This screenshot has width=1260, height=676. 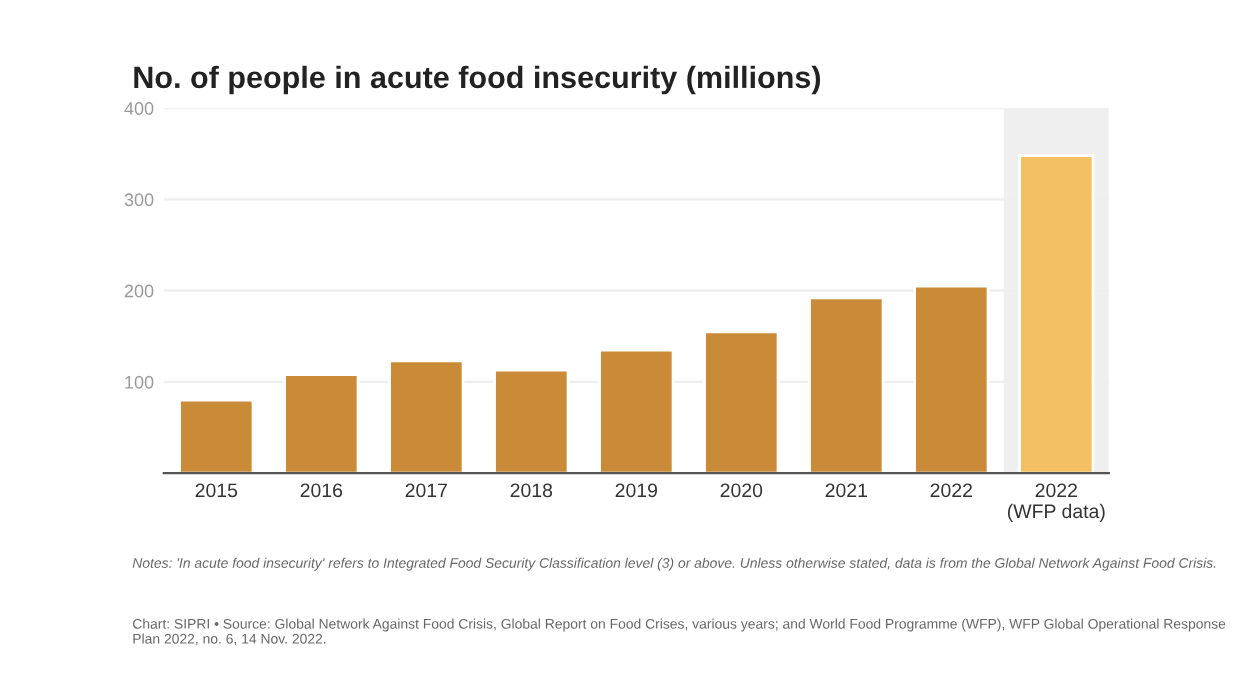 What do you see at coordinates (216, 490) in the screenshot?
I see `x-tick-label: 2015` at bounding box center [216, 490].